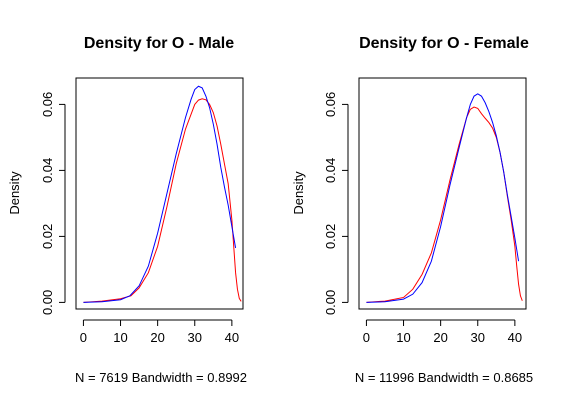 The height and width of the screenshot is (406, 567). Describe the element at coordinates (444, 43) in the screenshot. I see `chart-title-female: Density for O - Female` at that location.